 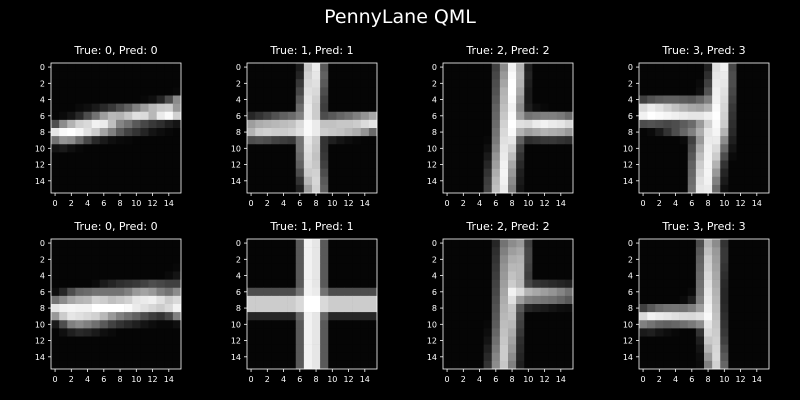 What do you see at coordinates (42, 83) in the screenshot?
I see `y-tick-label: 2` at bounding box center [42, 83].